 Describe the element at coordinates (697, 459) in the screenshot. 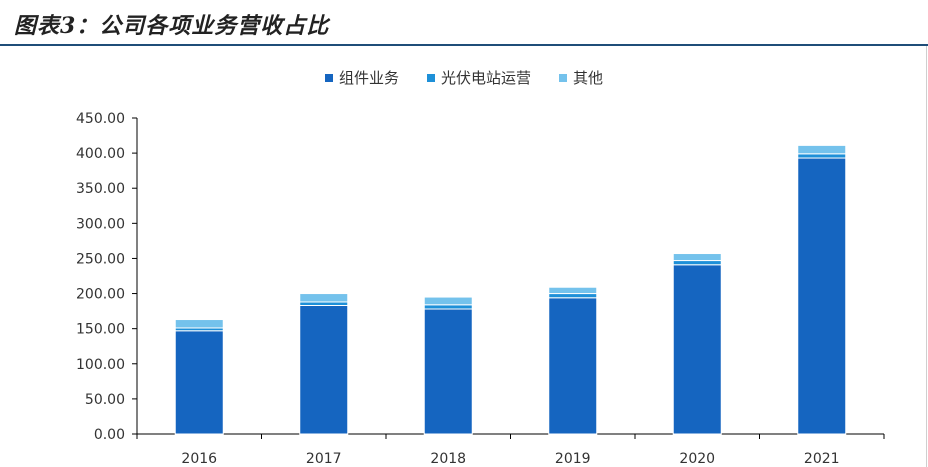

I see `x-tick-label: 2020` at that location.